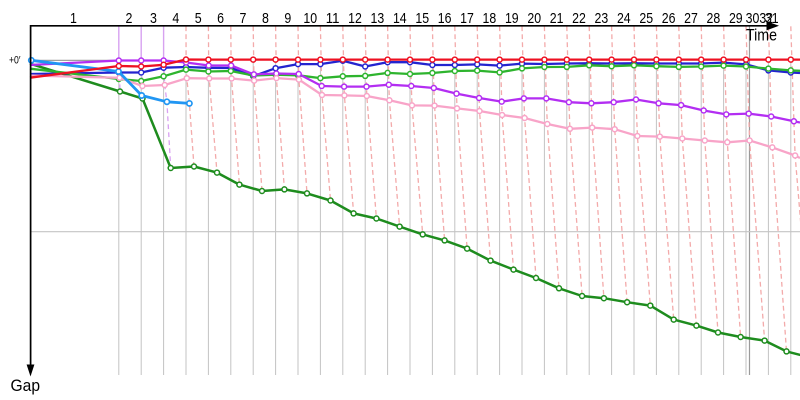 This screenshot has width=800, height=400. I want to click on svg-text: 11, so click(333, 18).